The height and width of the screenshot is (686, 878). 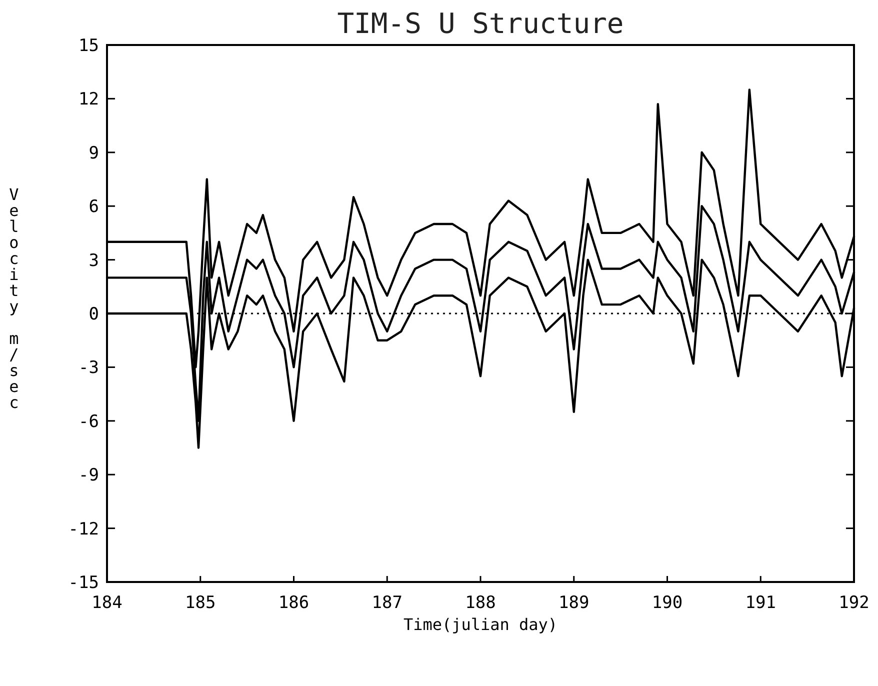 What do you see at coordinates (88, 368) in the screenshot?
I see `y-tick-label: -3` at bounding box center [88, 368].